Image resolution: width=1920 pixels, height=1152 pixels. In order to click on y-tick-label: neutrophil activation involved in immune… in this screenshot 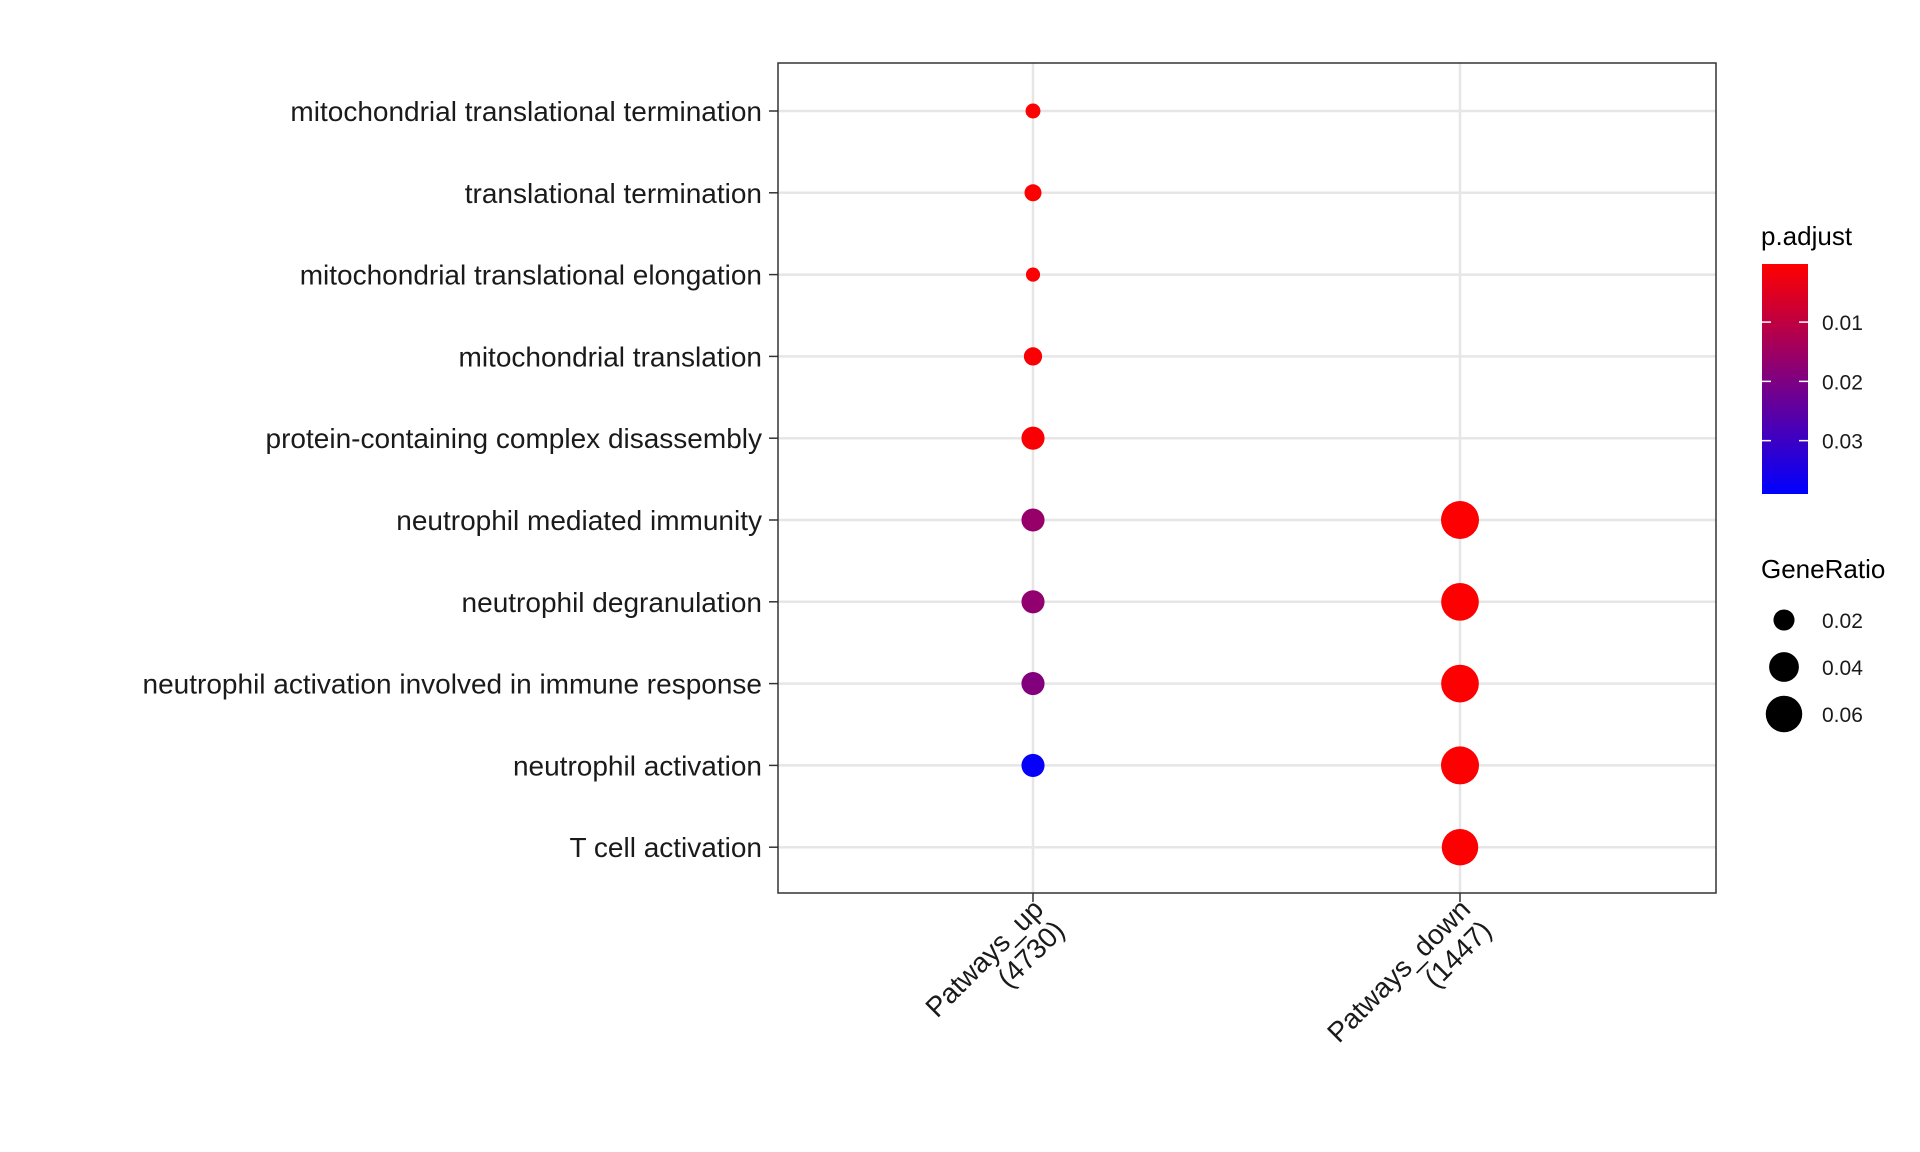, I will do `click(452, 684)`.